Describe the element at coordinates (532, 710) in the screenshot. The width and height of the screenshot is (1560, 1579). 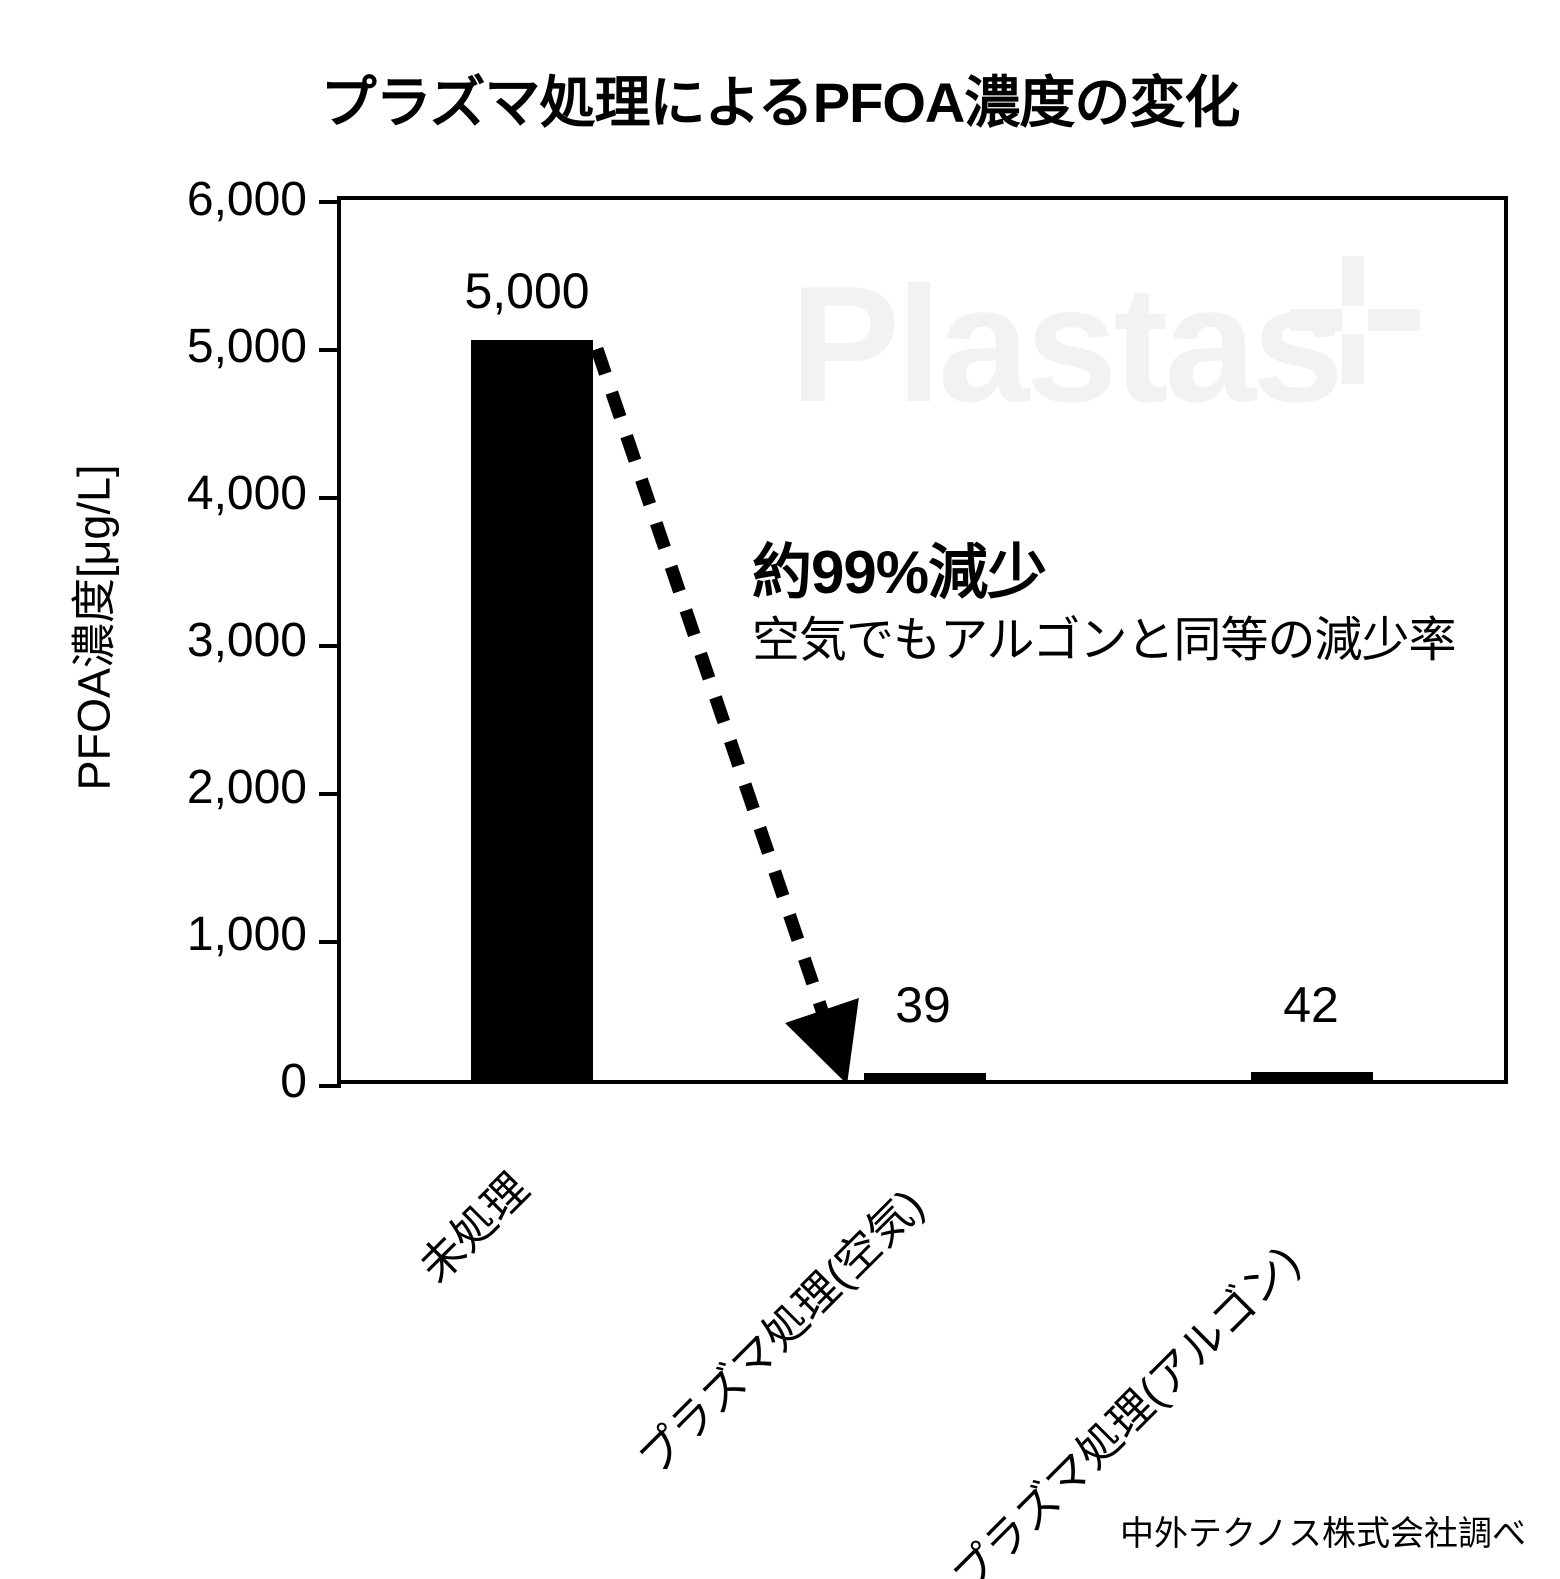
I see `bar-untreated` at that location.